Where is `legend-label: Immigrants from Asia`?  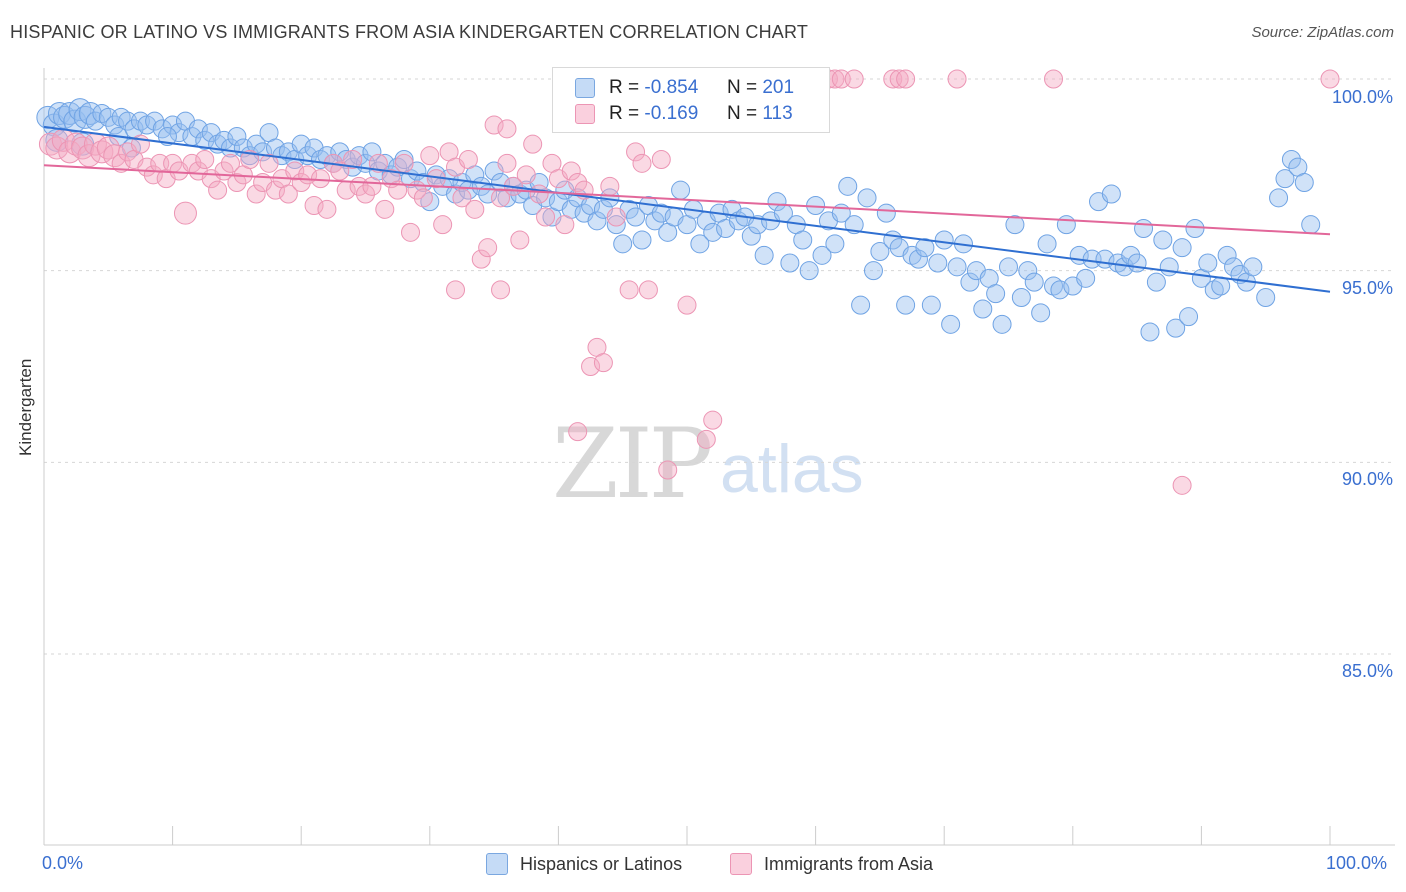 legend-label: Immigrants from Asia is located at coordinates (849, 863).